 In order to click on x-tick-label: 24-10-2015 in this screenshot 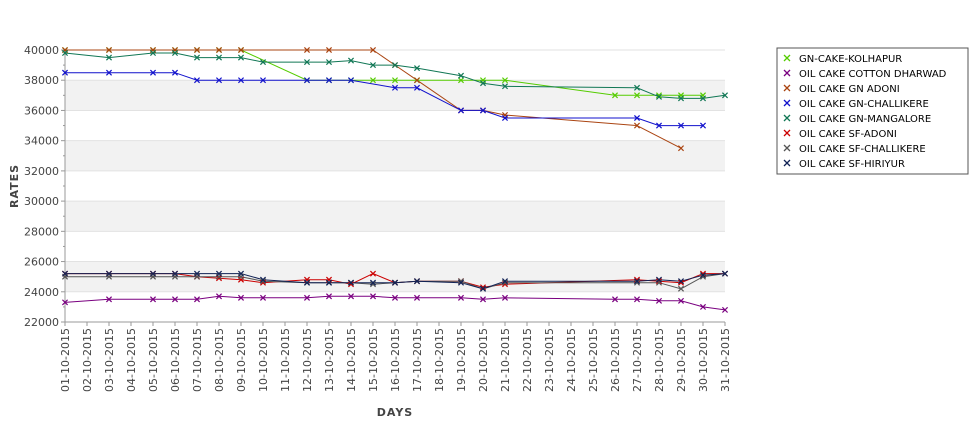, I will do `click(571, 360)`.